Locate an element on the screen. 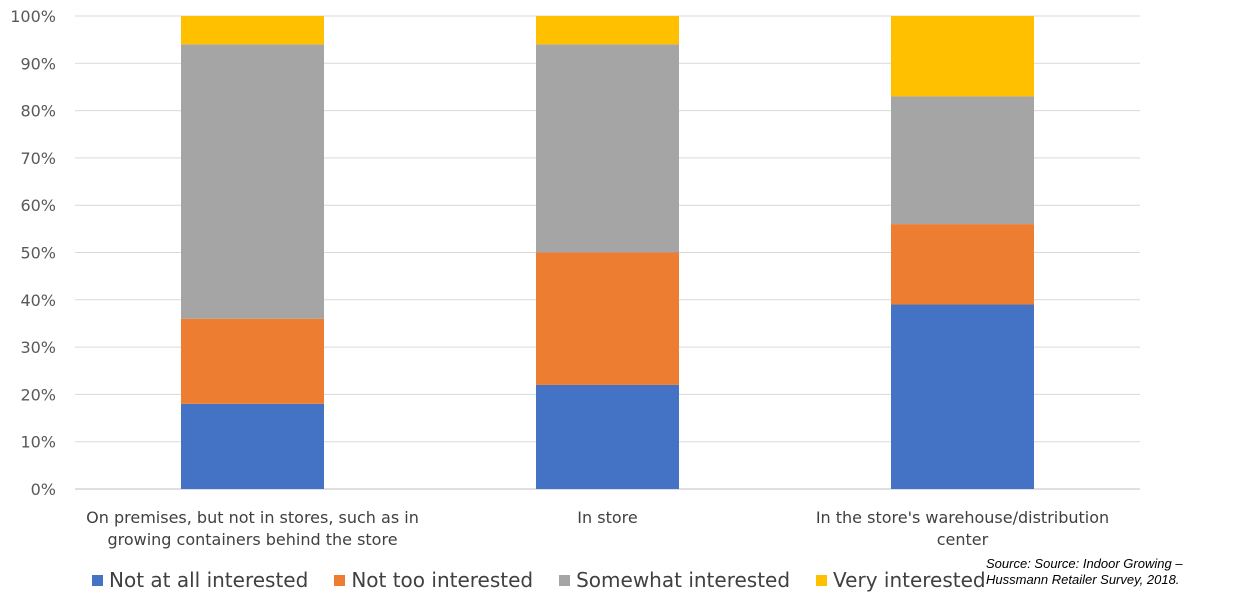  legend-item: Not too interested is located at coordinates (433, 580).